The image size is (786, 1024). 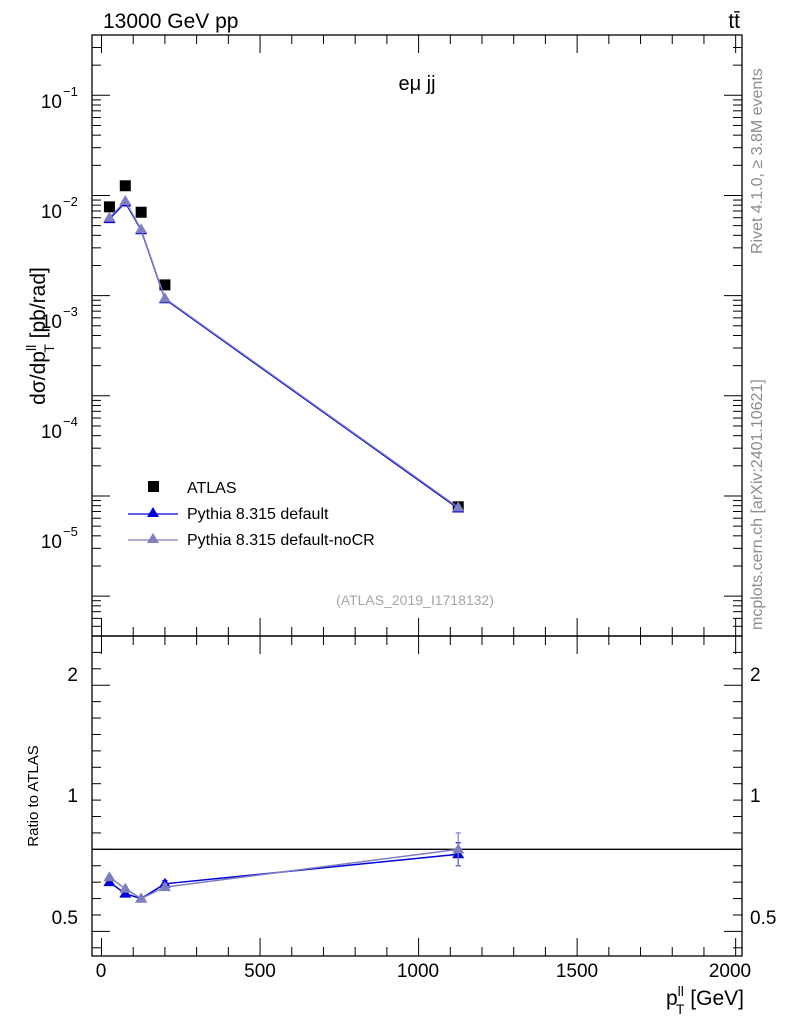 I want to click on main-y-tick-labels: 10 −5 10 −4 10 −3 10 −2 10 −1, so click(x=59, y=318).